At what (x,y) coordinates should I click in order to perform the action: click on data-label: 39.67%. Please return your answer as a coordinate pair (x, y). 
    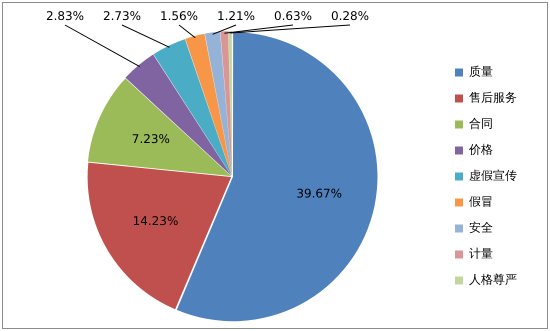
    Looking at the image, I should click on (319, 193).